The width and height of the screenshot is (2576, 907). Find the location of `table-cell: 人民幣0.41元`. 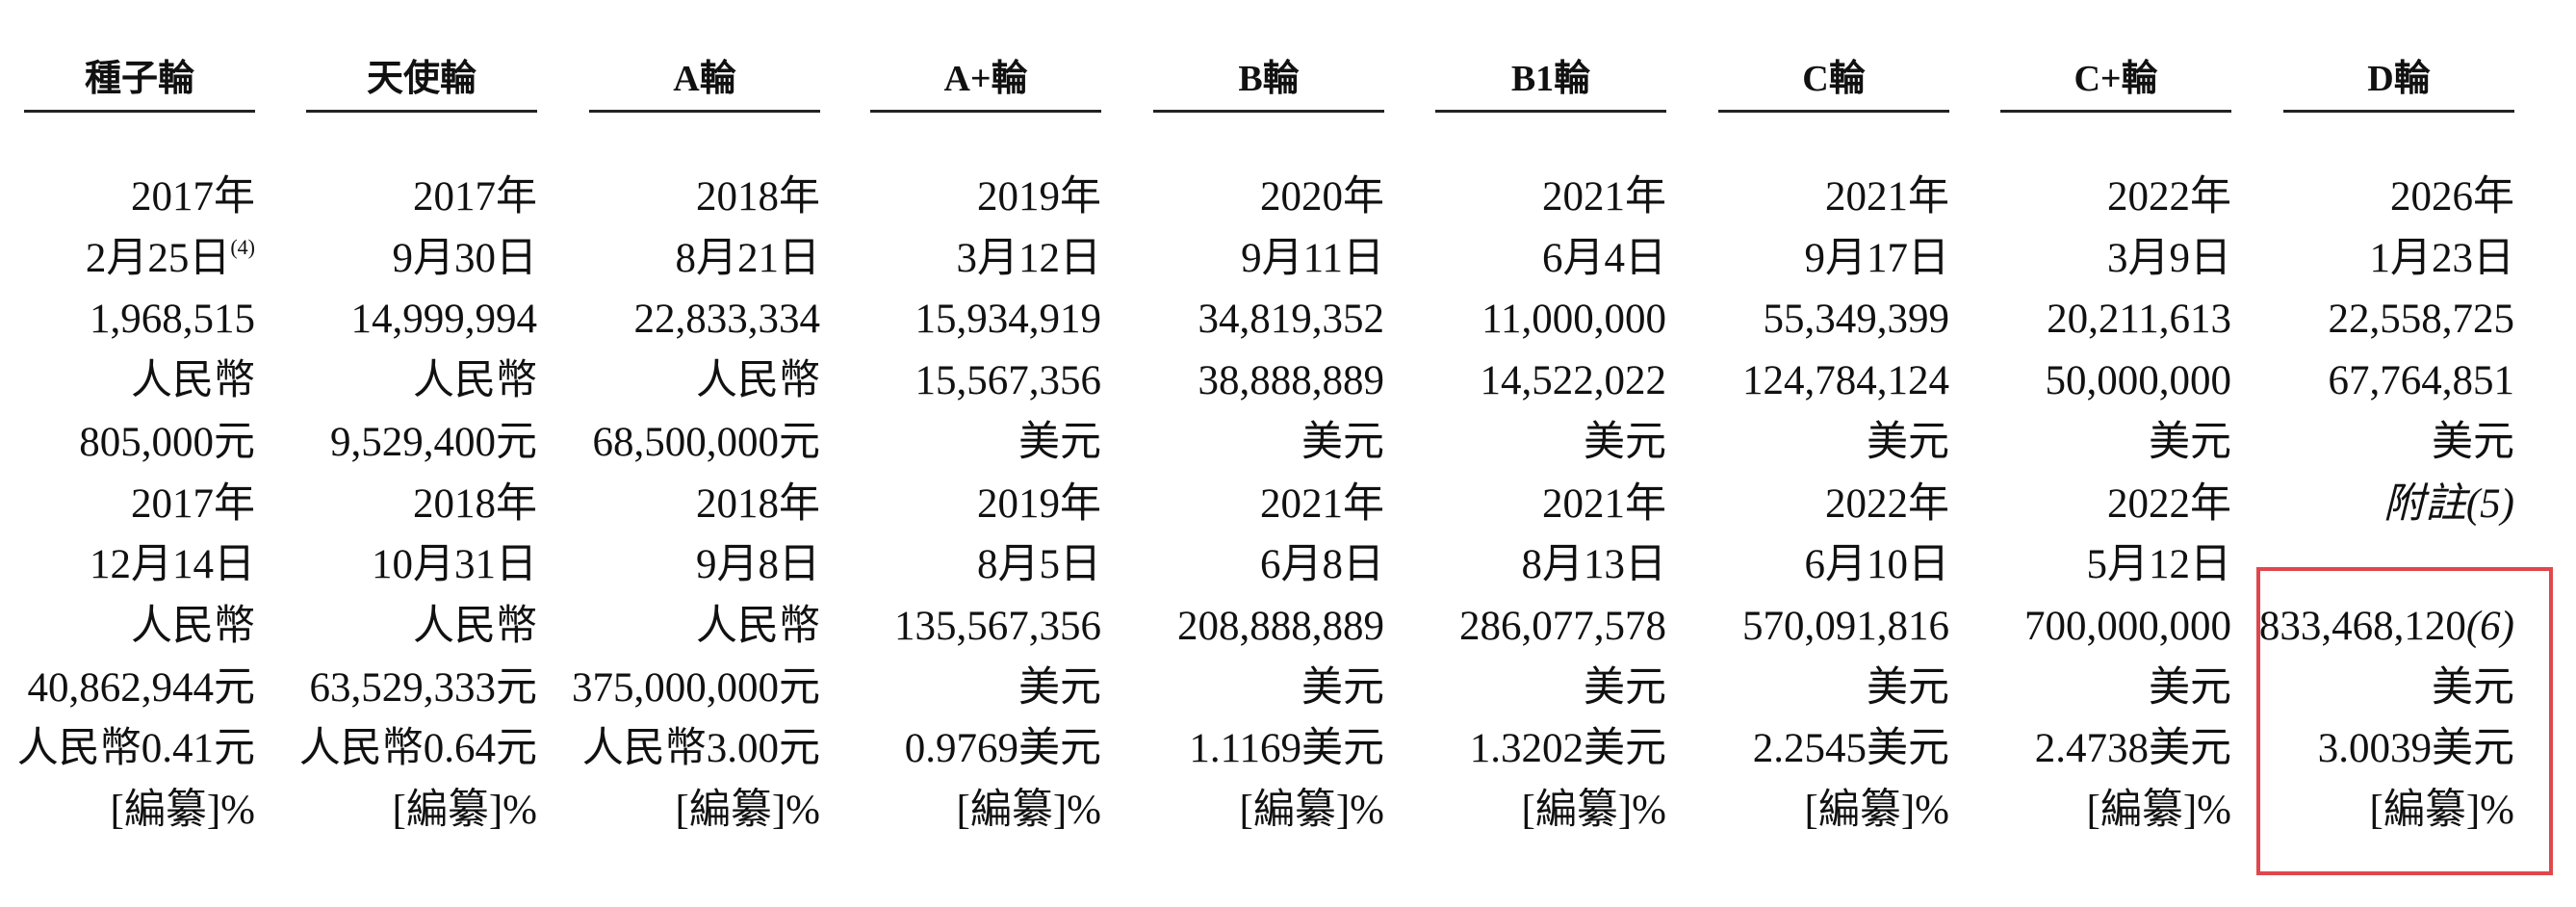

table-cell: 人民幣0.41元 is located at coordinates (136, 749).